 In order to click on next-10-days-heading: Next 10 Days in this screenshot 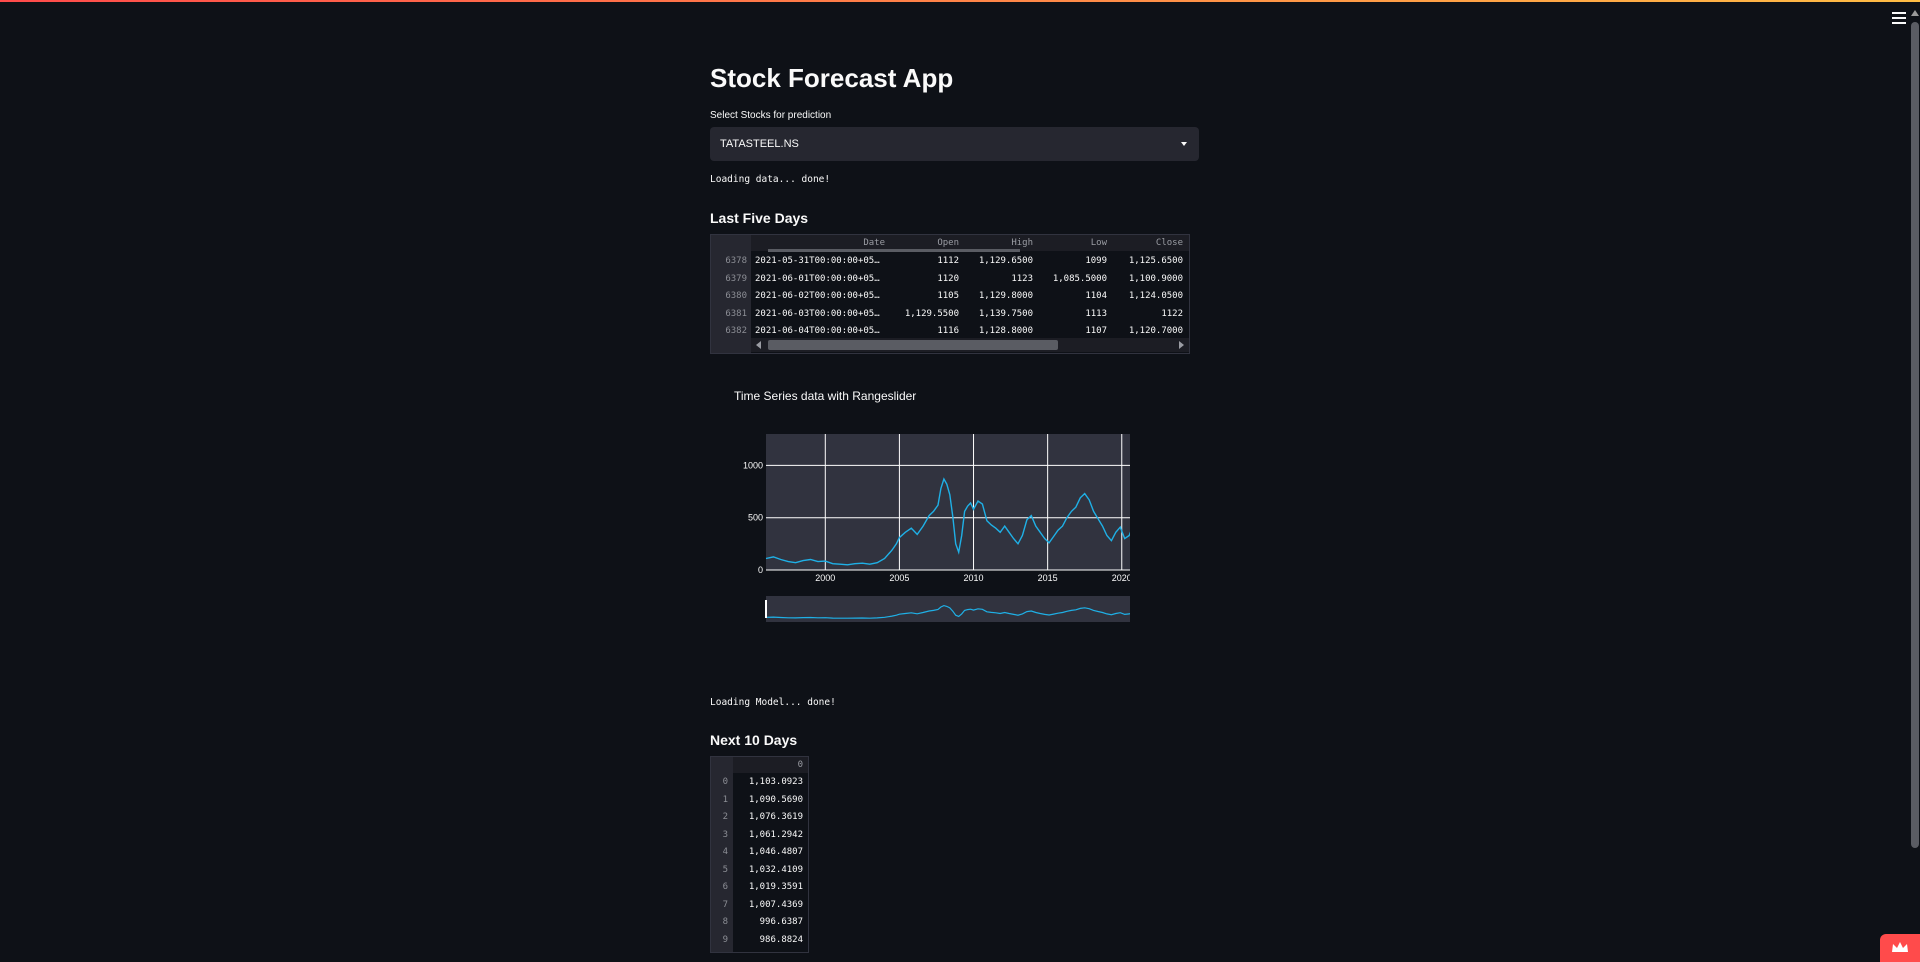, I will do `click(754, 740)`.